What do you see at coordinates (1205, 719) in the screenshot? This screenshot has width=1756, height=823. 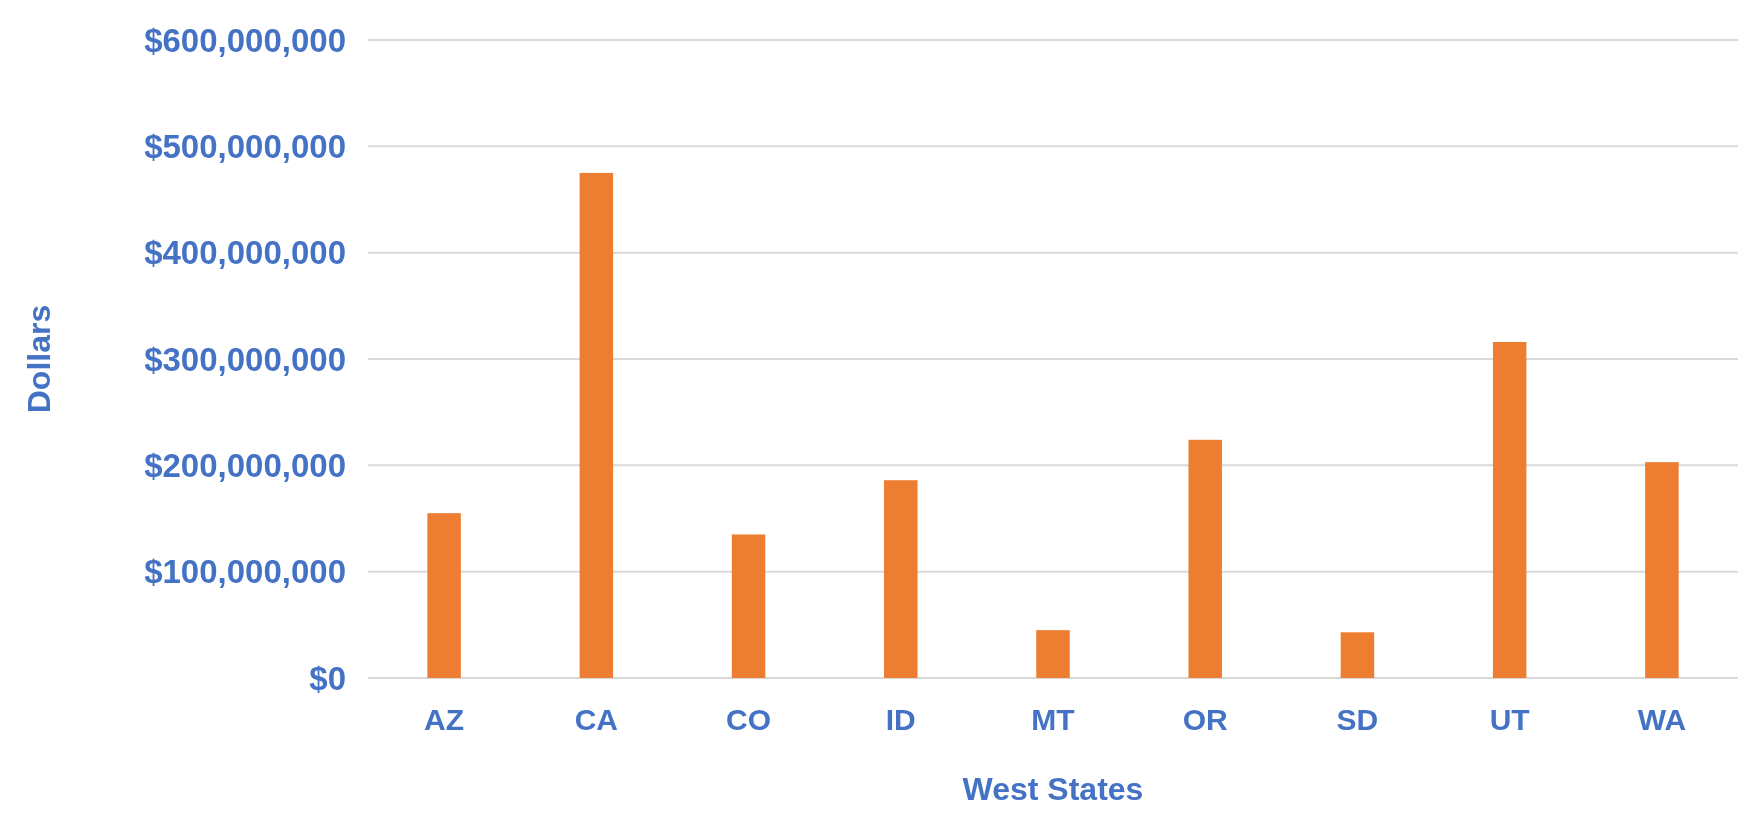 I see `x-tick-label: OR` at bounding box center [1205, 719].